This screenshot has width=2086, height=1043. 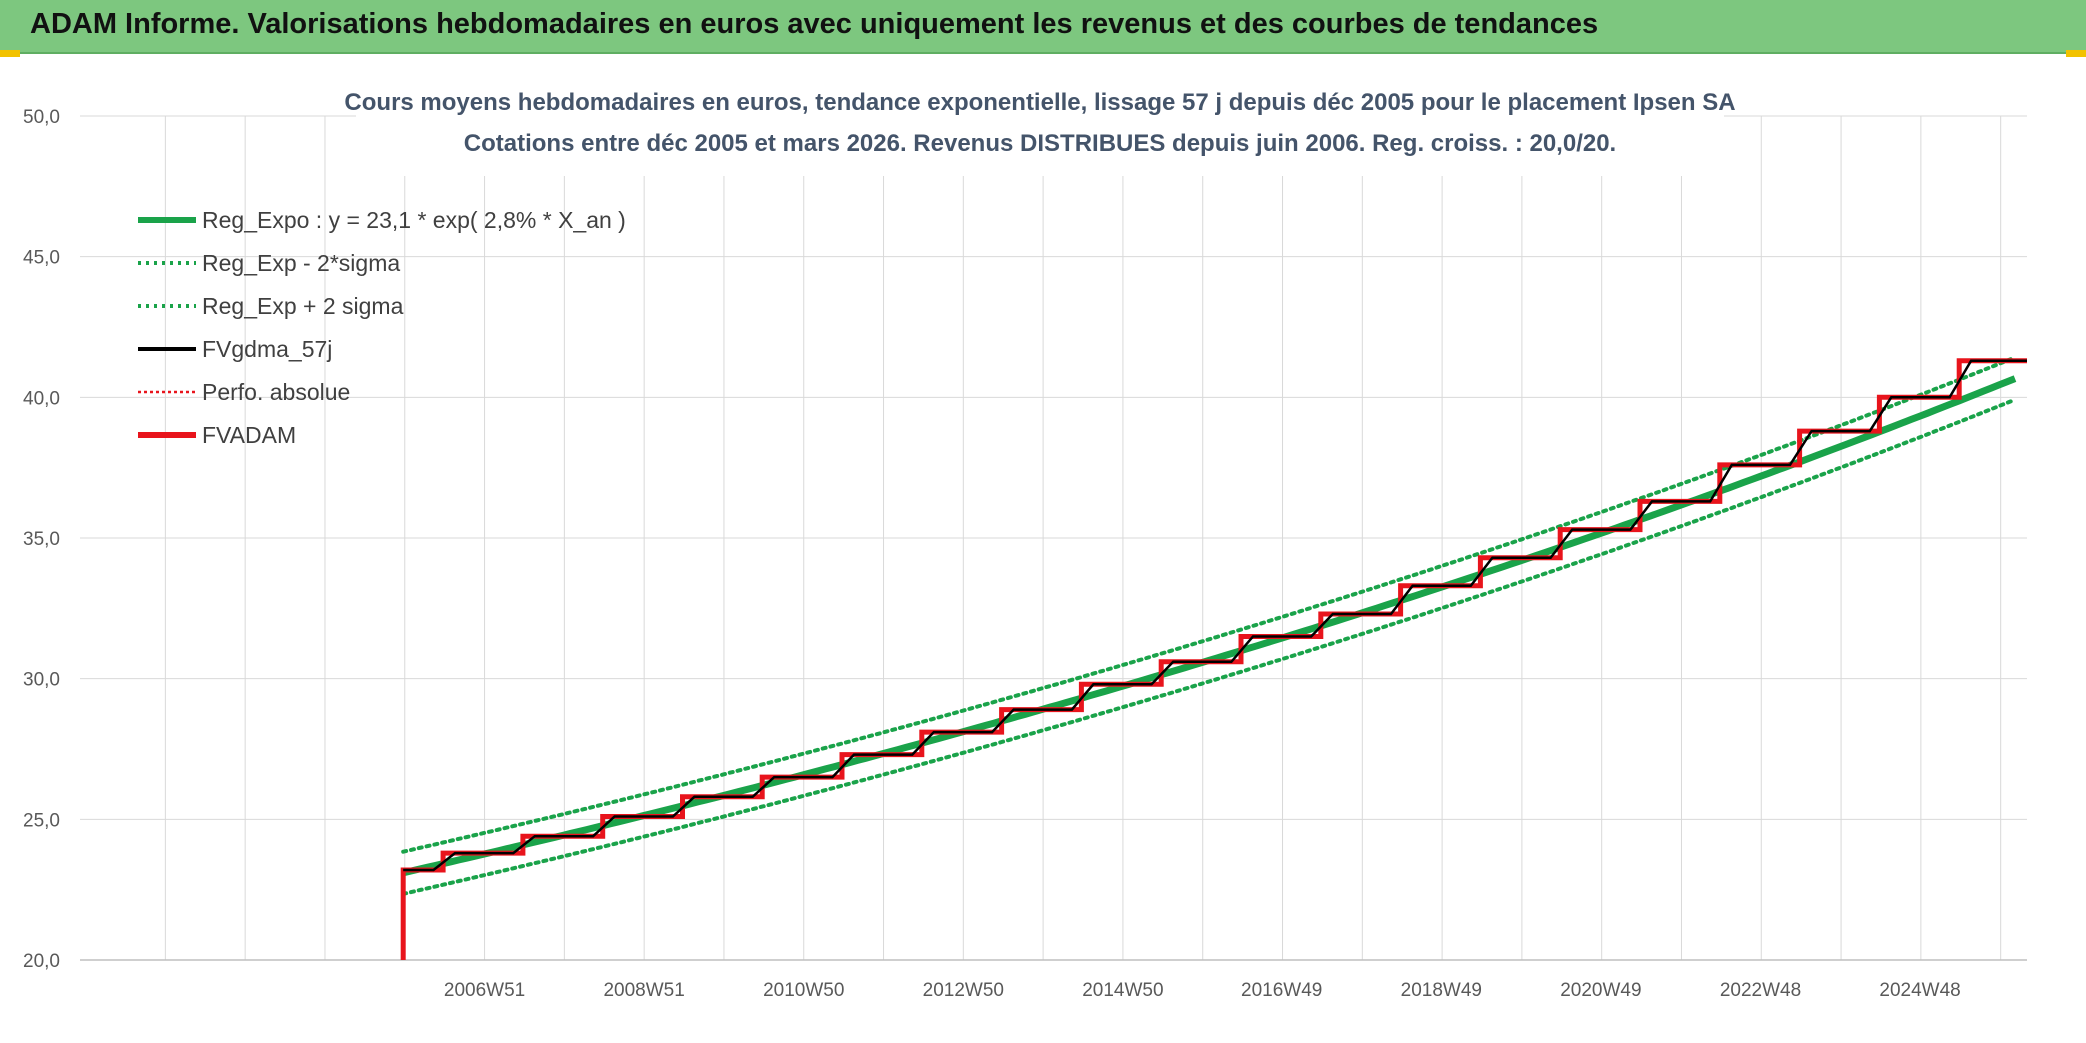 I want to click on y-tick-label: 25,0, so click(x=41, y=820).